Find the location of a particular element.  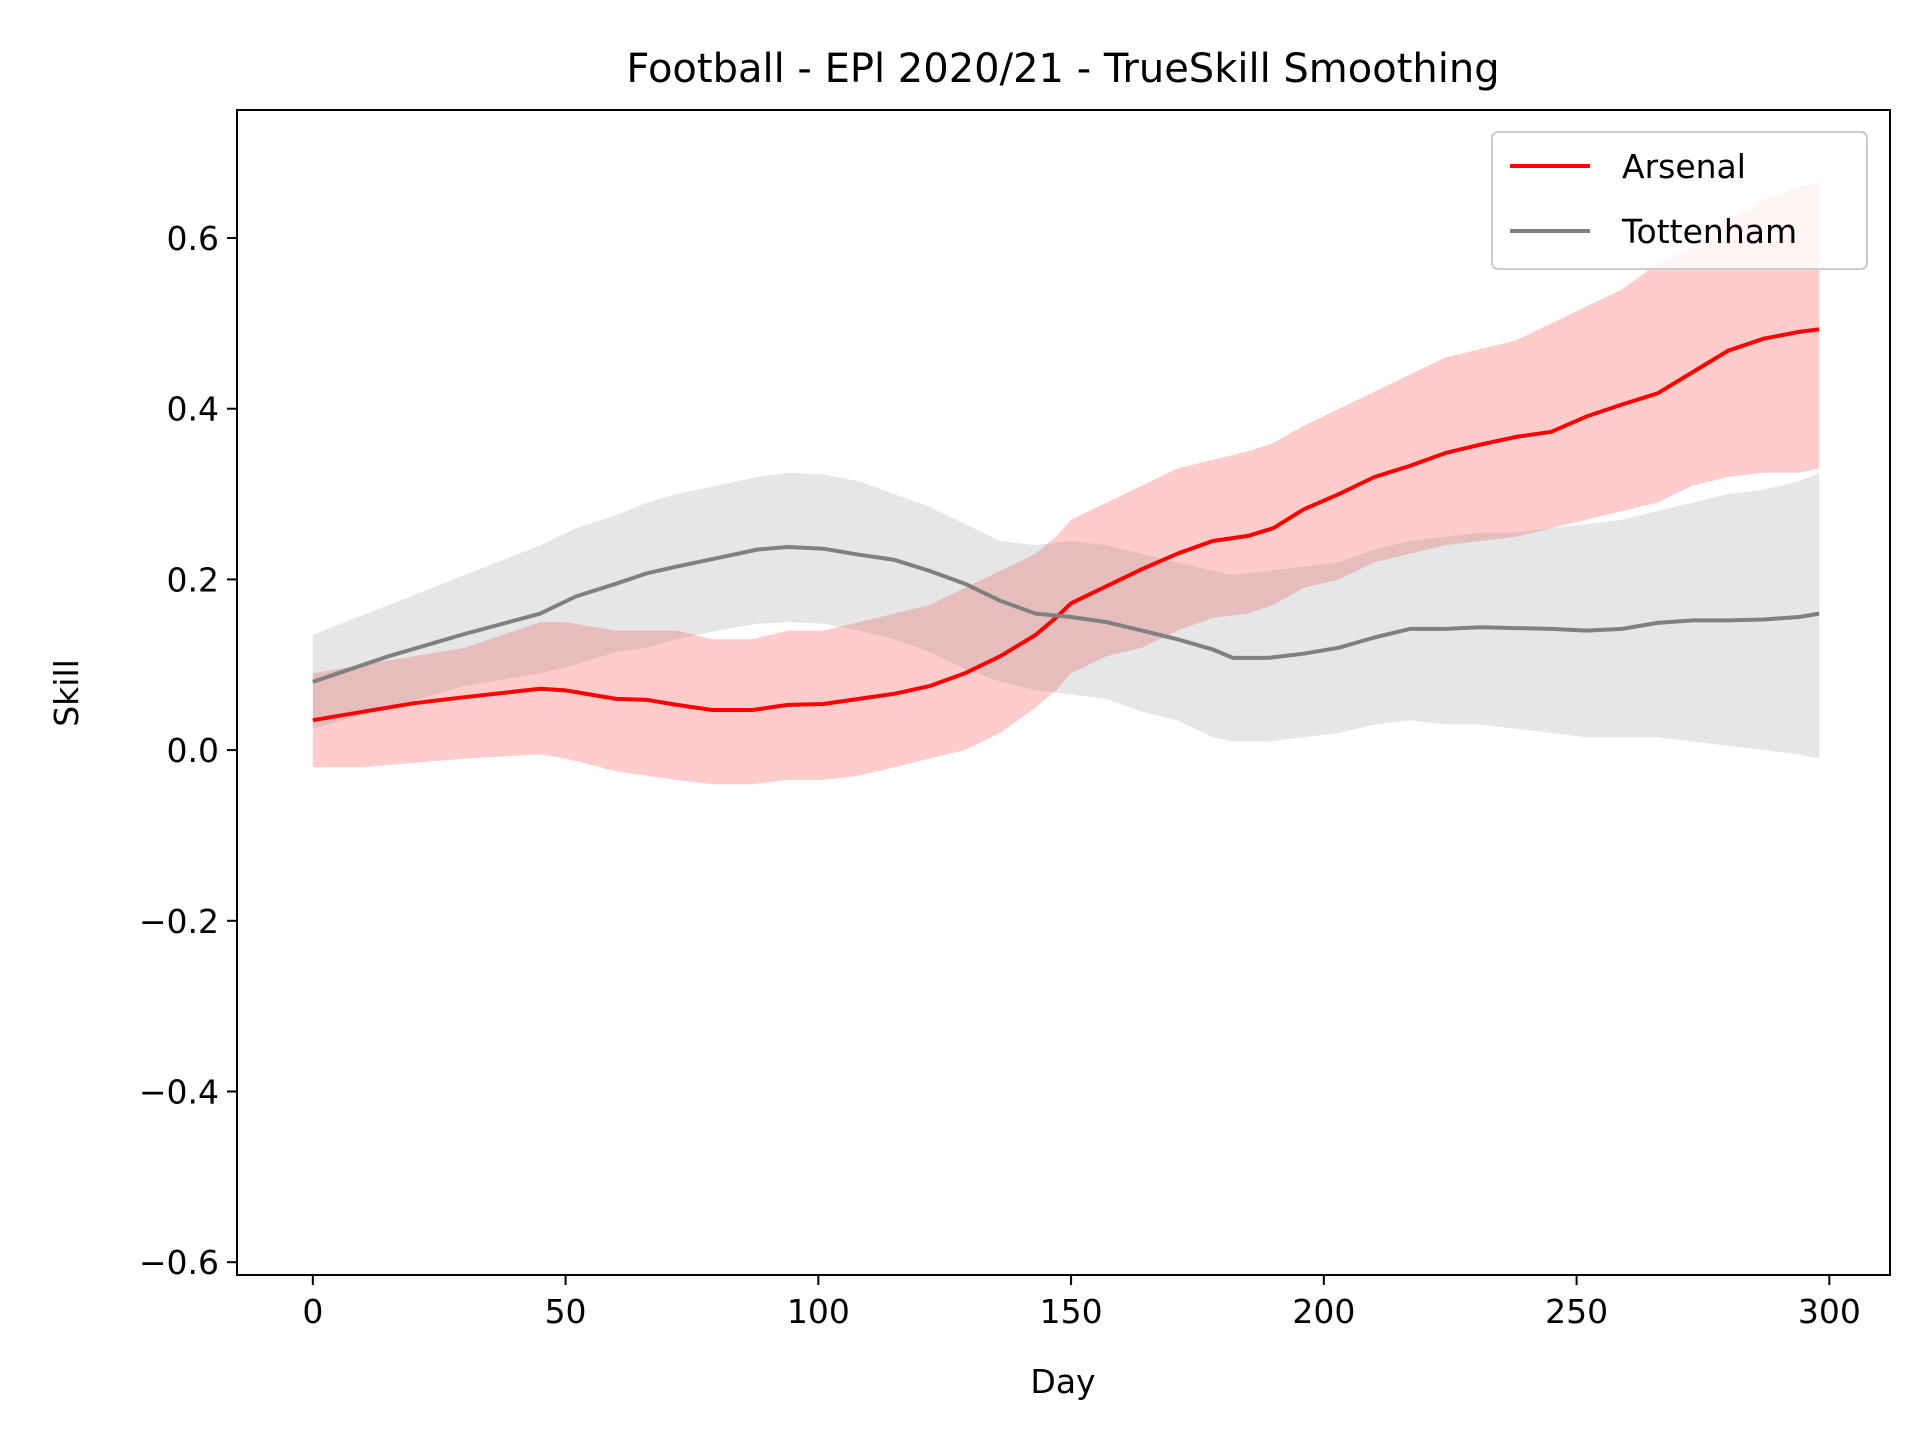

y-tick-label: 0.0 is located at coordinates (193, 750).